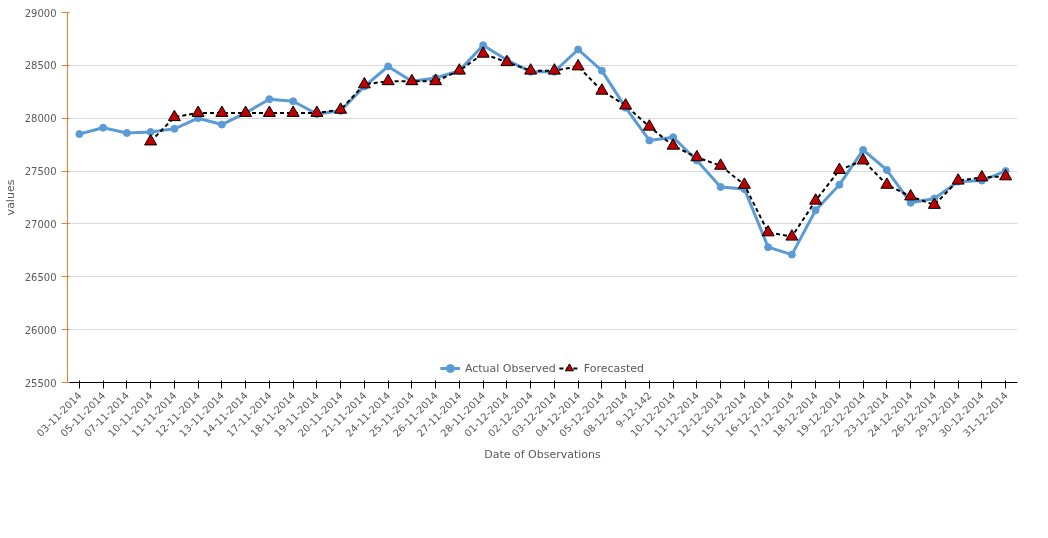 The height and width of the screenshot is (538, 1048). What do you see at coordinates (40, 13) in the screenshot?
I see `y-tick-label: 29000` at bounding box center [40, 13].